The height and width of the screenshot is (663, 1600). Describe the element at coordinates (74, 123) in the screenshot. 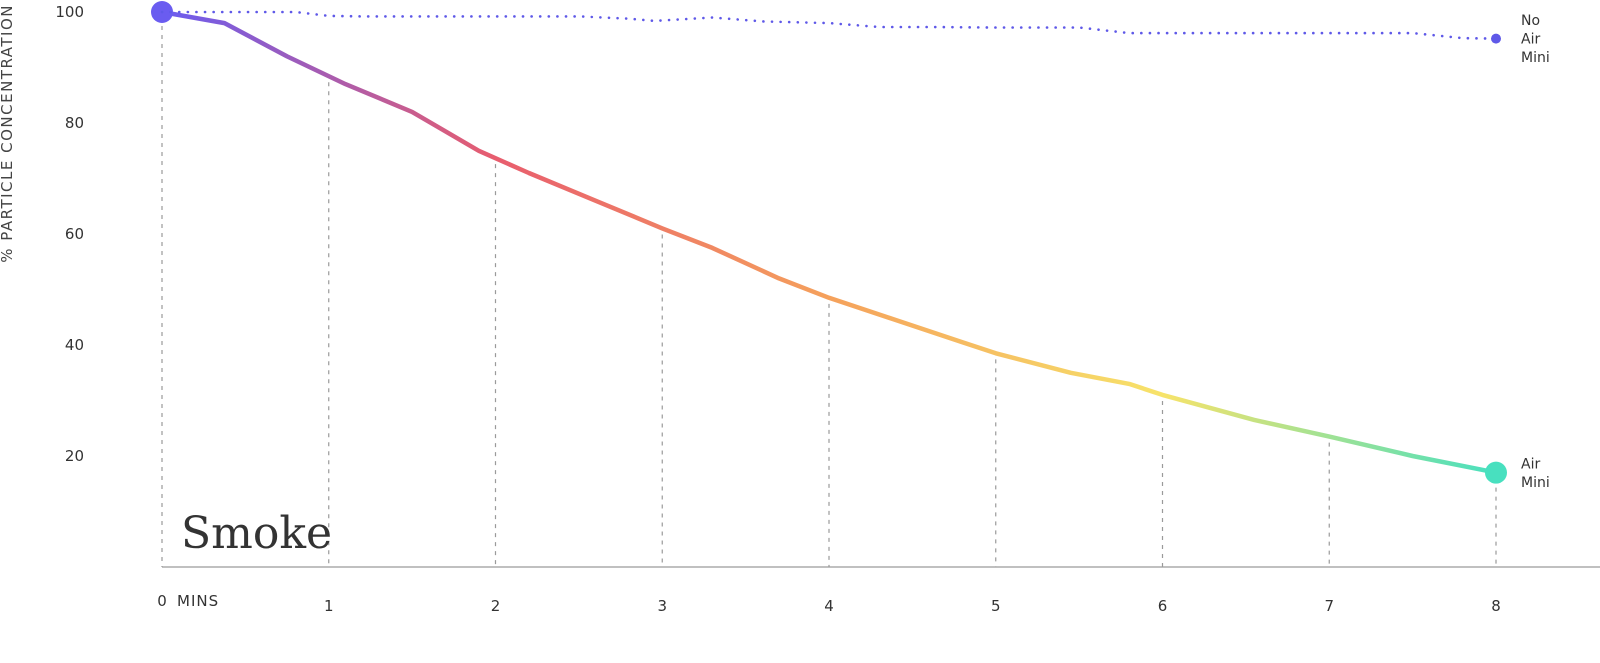

I see `y-tick-80: 80` at that location.